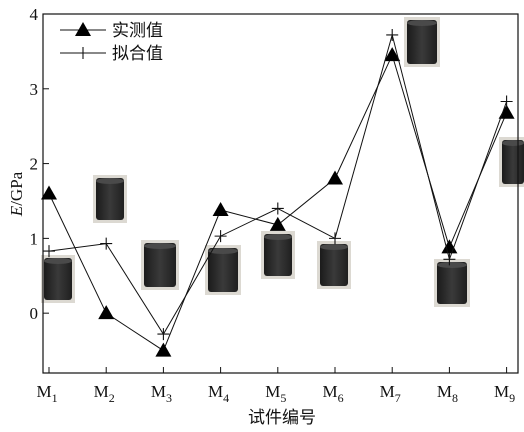  I want to click on legend-entry-fitted: 拟合值, so click(111, 54).